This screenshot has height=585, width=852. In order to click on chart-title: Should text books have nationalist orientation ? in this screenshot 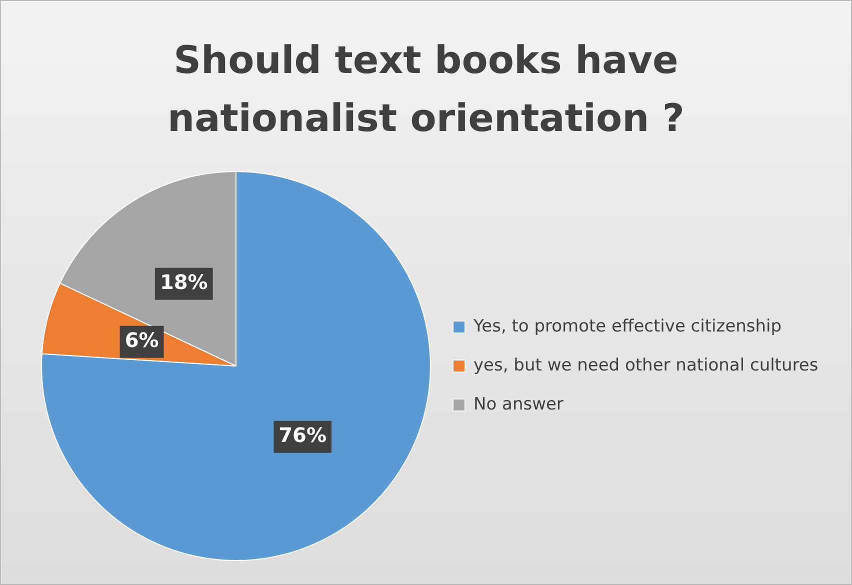, I will do `click(426, 89)`.